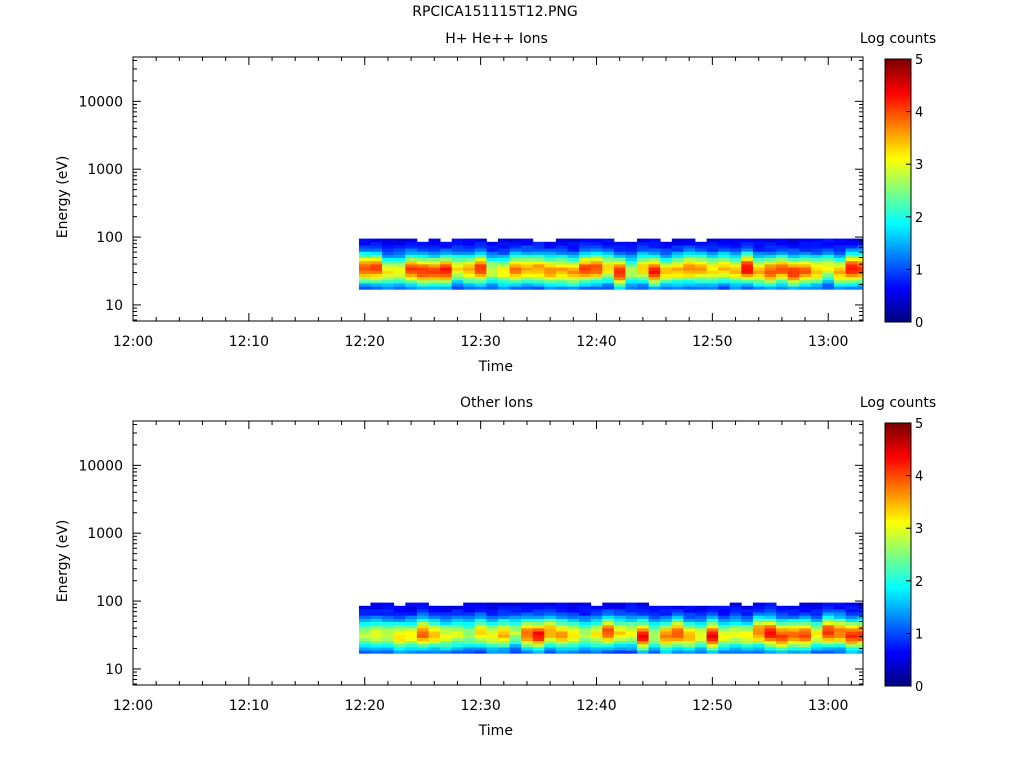  I want to click on page-title: RPCICA151115T12.PNG, so click(495, 12).